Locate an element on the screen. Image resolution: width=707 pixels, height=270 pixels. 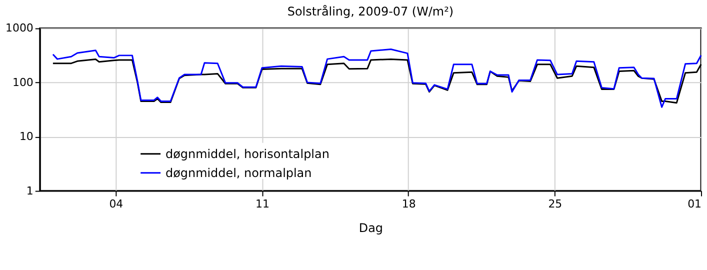
legend-label: døgnmiddel, horisontalplan is located at coordinates (248, 153).